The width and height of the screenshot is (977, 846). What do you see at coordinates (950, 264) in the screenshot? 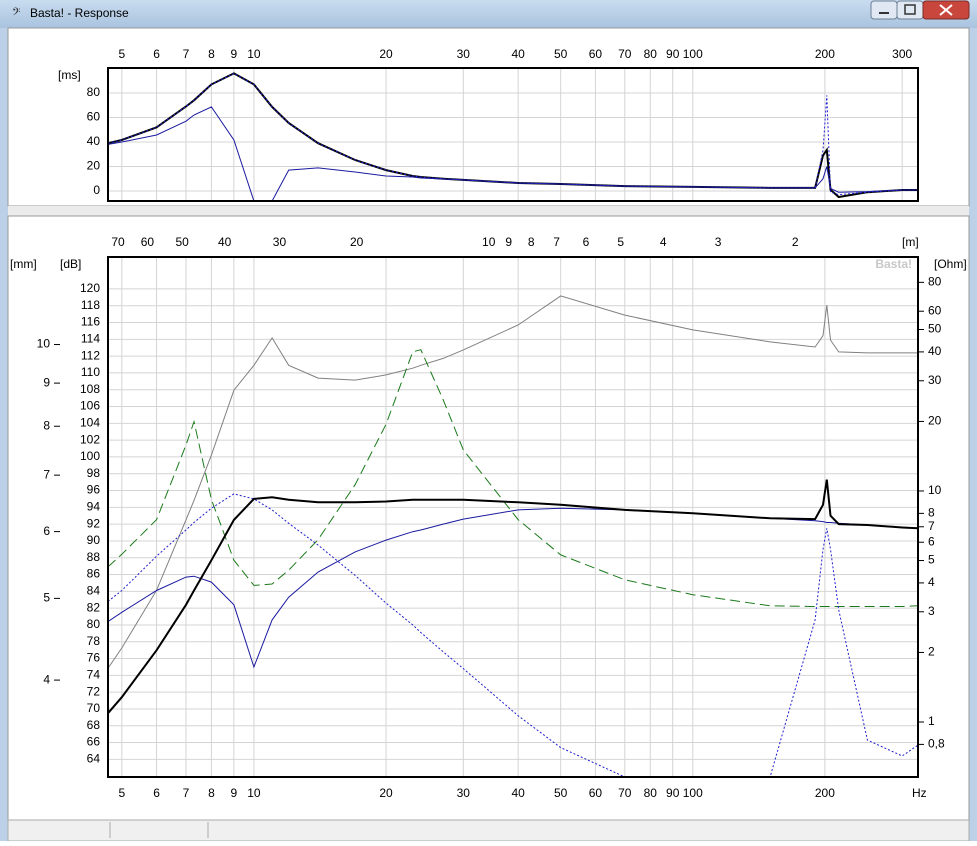
I see `y2-axis-label: [Ohm]` at bounding box center [950, 264].